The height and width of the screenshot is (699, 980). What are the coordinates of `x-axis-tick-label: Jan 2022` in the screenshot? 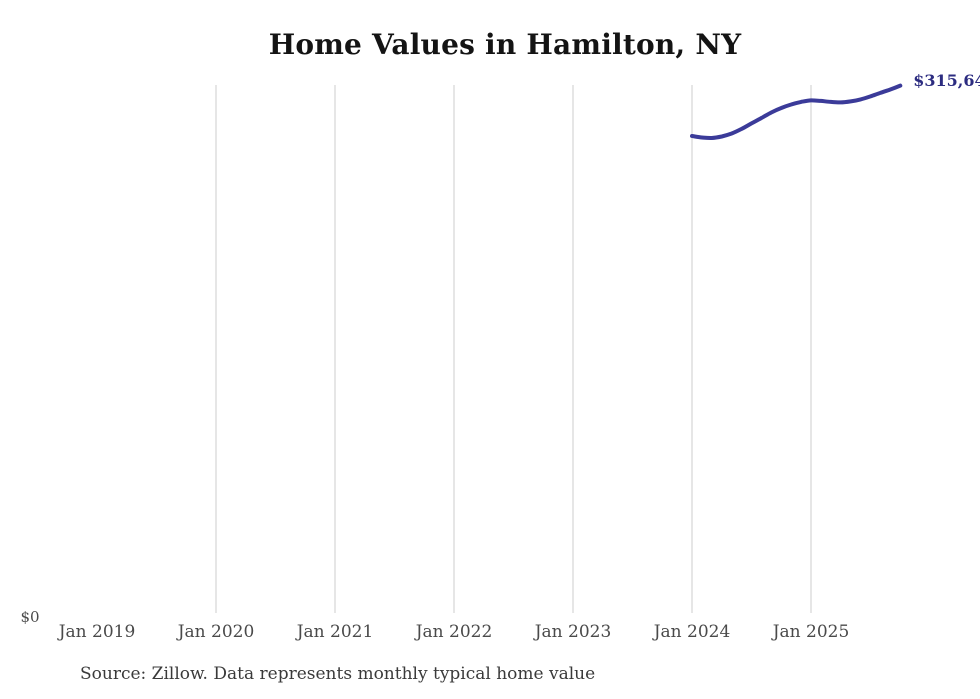 It's located at (454, 632).